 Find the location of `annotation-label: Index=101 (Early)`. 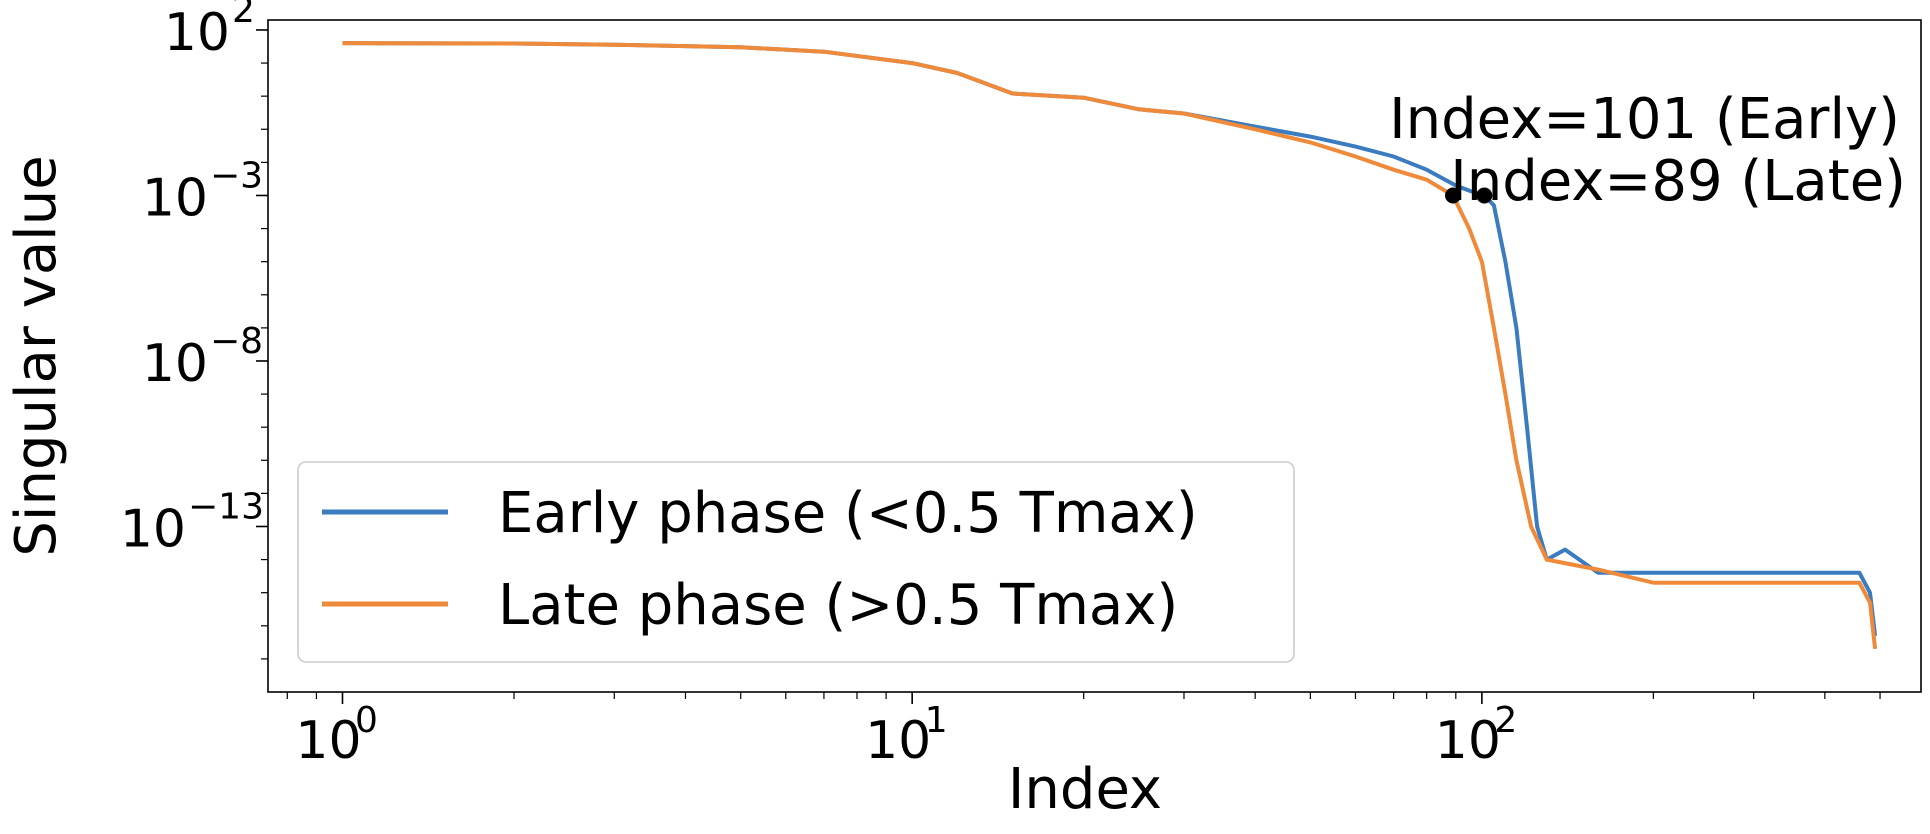

annotation-label: Index=101 (Early) is located at coordinates (1644, 119).